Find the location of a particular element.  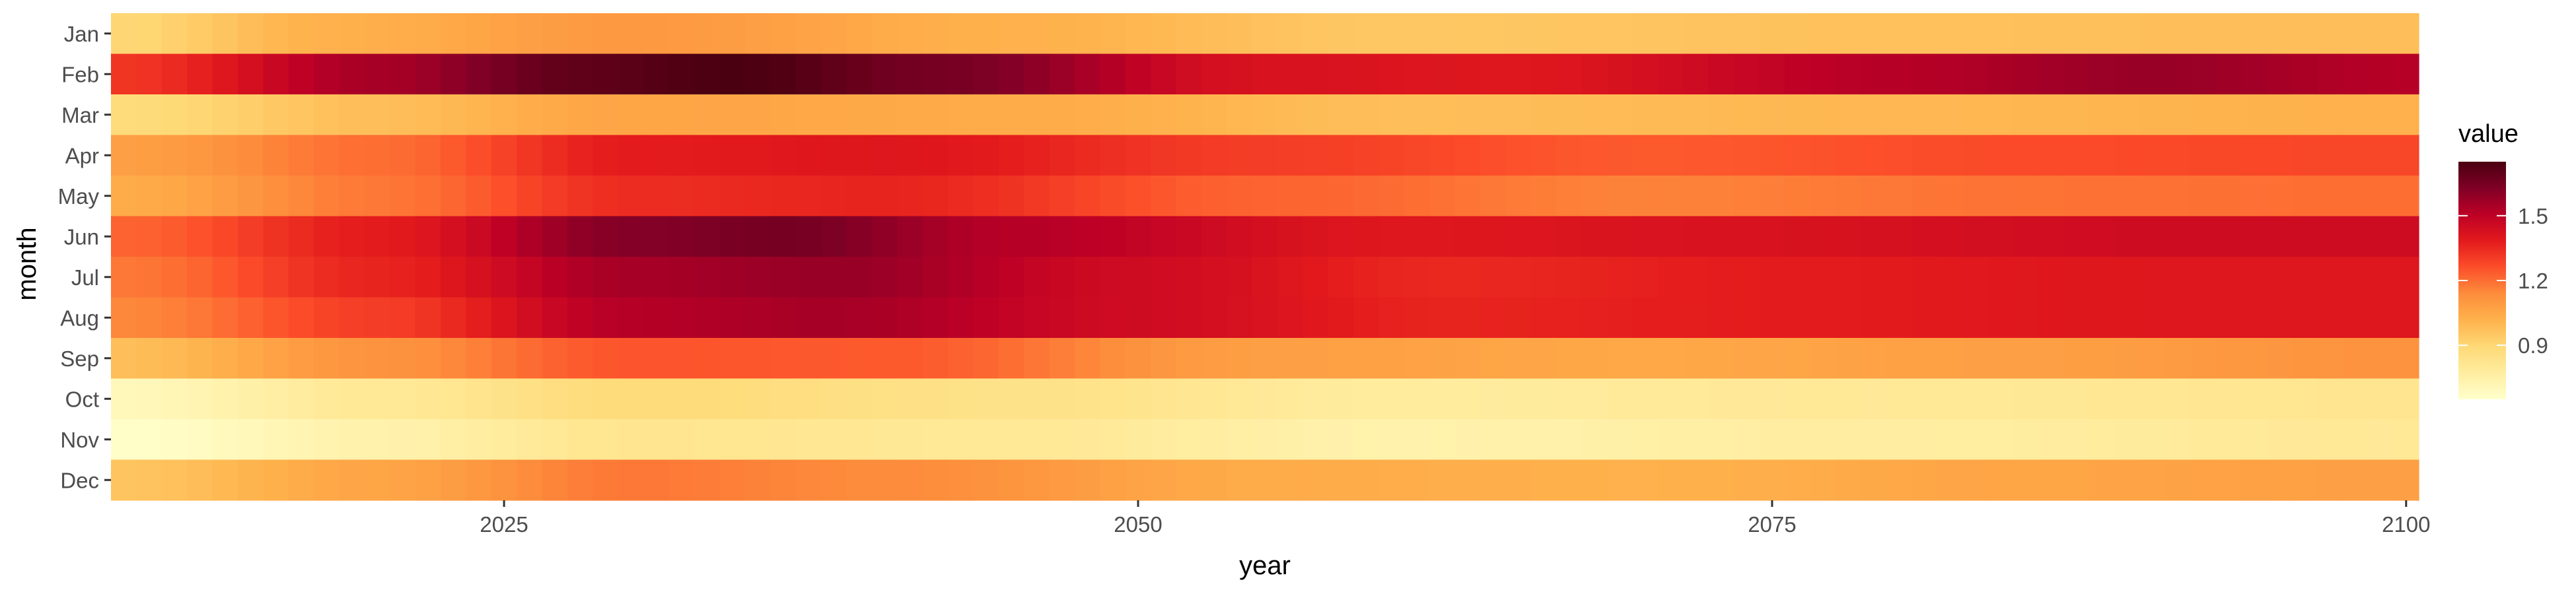

x-tick-label-2100: 2100 is located at coordinates (2406, 524).